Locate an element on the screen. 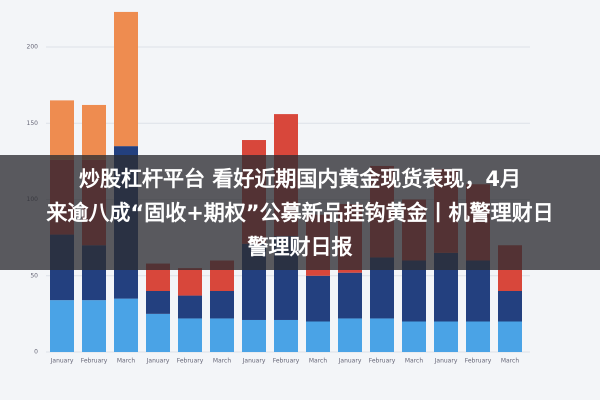 The width and height of the screenshot is (600, 400). y-tick-label: 200 is located at coordinates (33, 47).